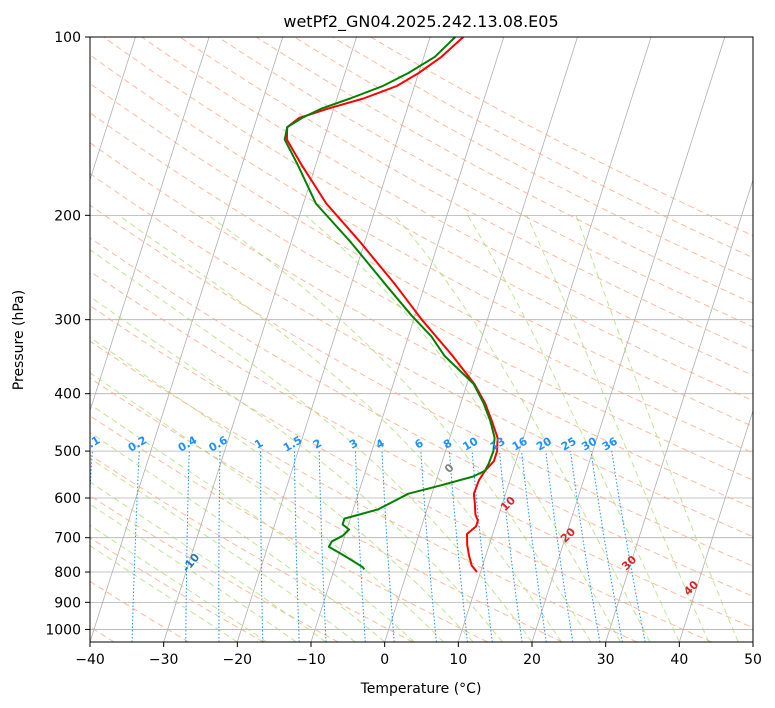  What do you see at coordinates (458, 660) in the screenshot?
I see `x-tick-label: 10` at bounding box center [458, 660].